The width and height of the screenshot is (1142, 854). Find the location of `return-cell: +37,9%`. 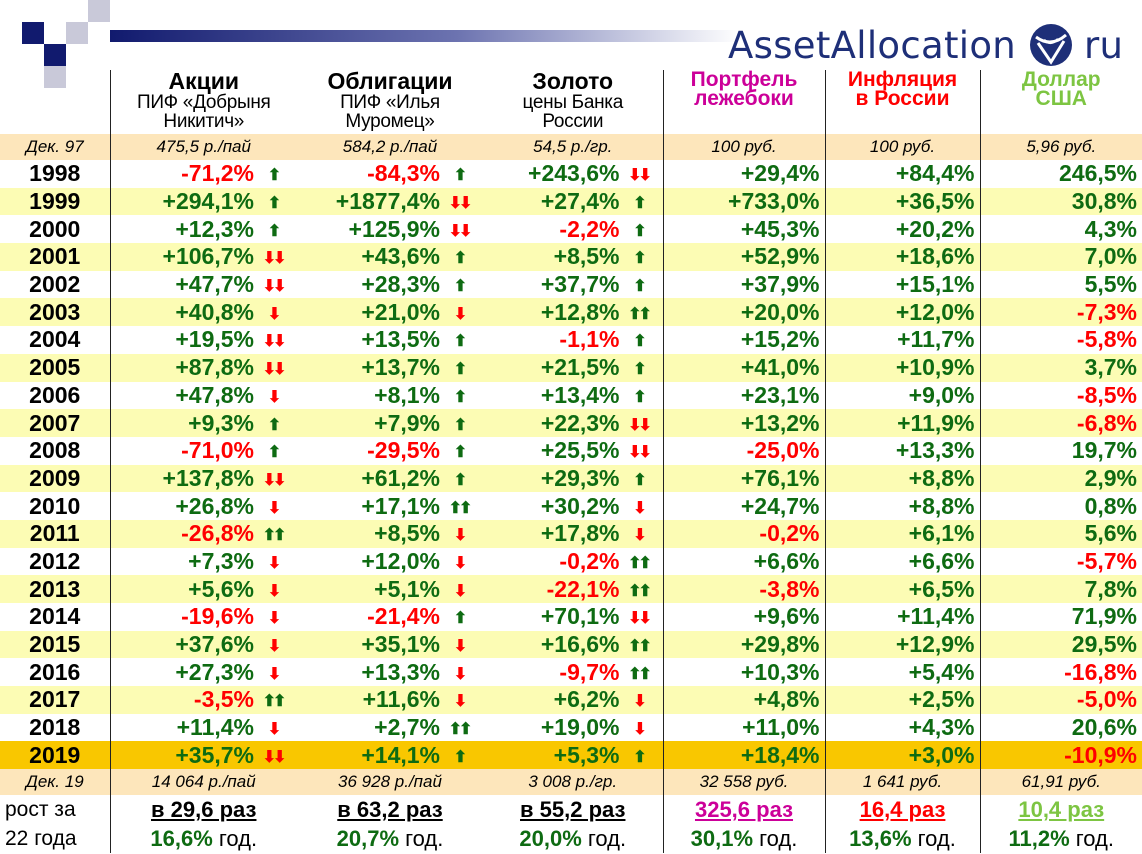

return-cell: +37,9% is located at coordinates (743, 284).